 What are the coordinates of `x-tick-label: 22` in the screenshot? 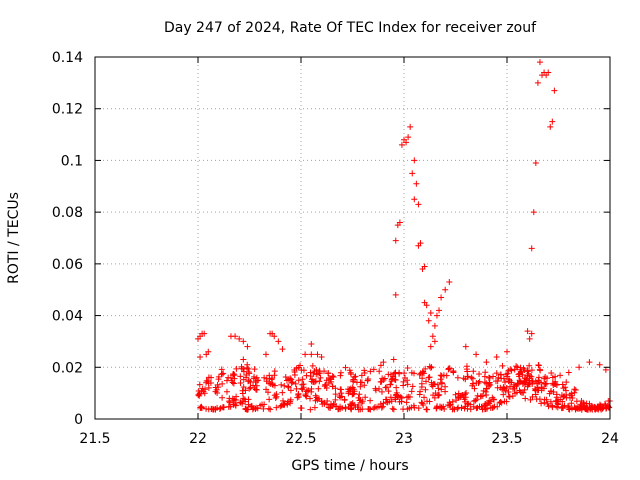 It's located at (198, 439).